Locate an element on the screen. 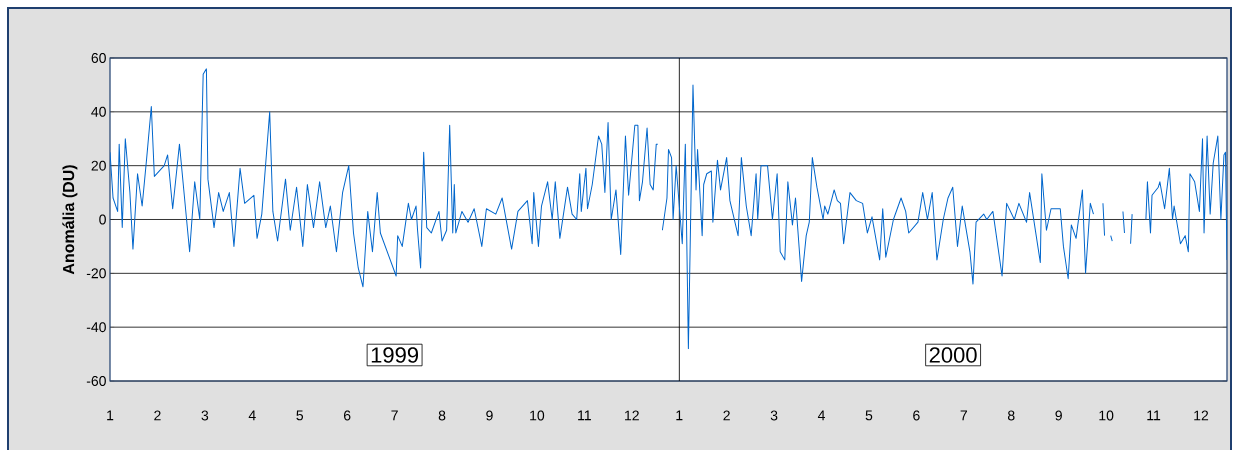 Image resolution: width=1234 pixels, height=450 pixels. y-tick-label: 40 is located at coordinates (98, 111).